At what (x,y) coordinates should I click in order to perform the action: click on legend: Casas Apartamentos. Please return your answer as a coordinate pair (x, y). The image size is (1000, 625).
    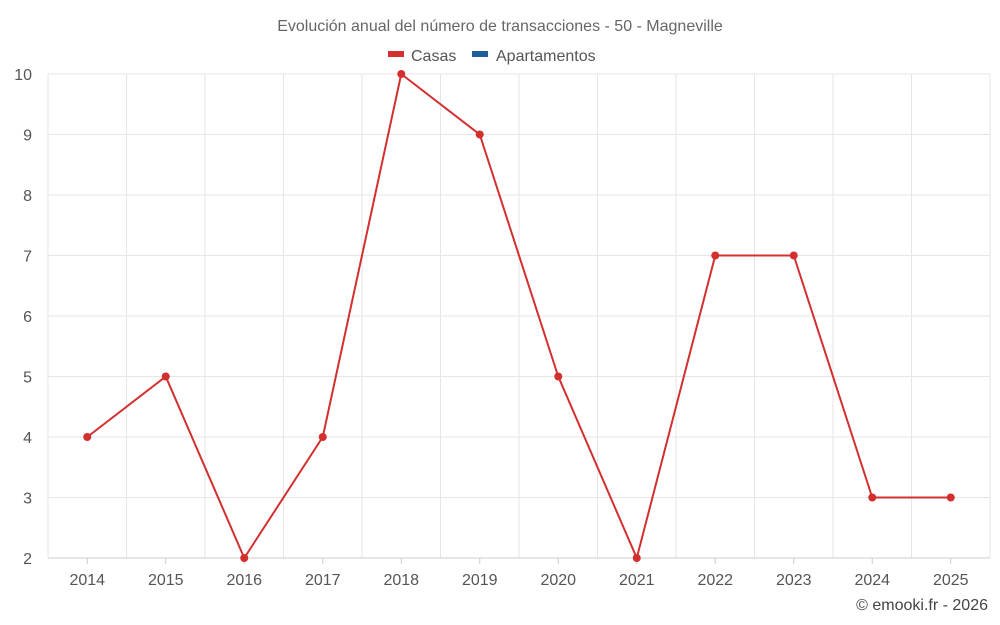
    Looking at the image, I should click on (492, 56).